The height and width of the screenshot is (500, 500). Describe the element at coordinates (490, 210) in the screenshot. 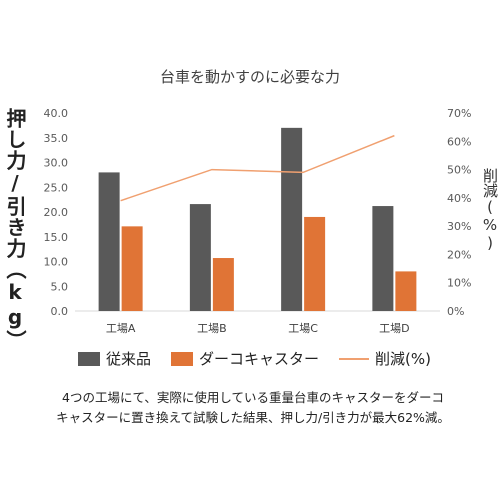

I see `y2-axis-label: 削減(%)` at that location.